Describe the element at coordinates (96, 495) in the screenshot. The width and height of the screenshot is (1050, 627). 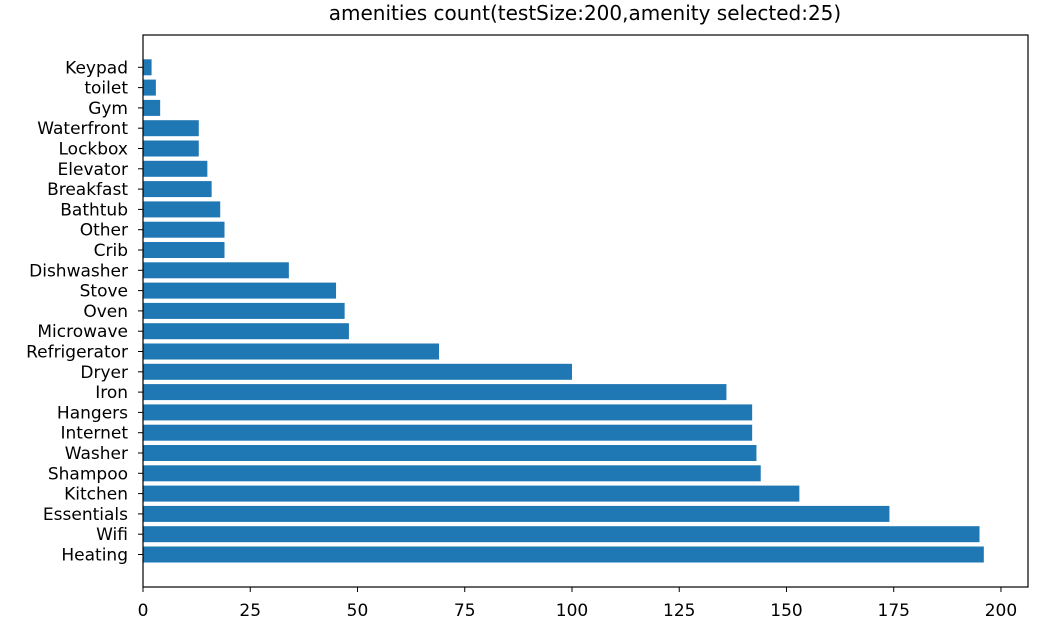
I see `y-tick-label: Kitchen` at that location.